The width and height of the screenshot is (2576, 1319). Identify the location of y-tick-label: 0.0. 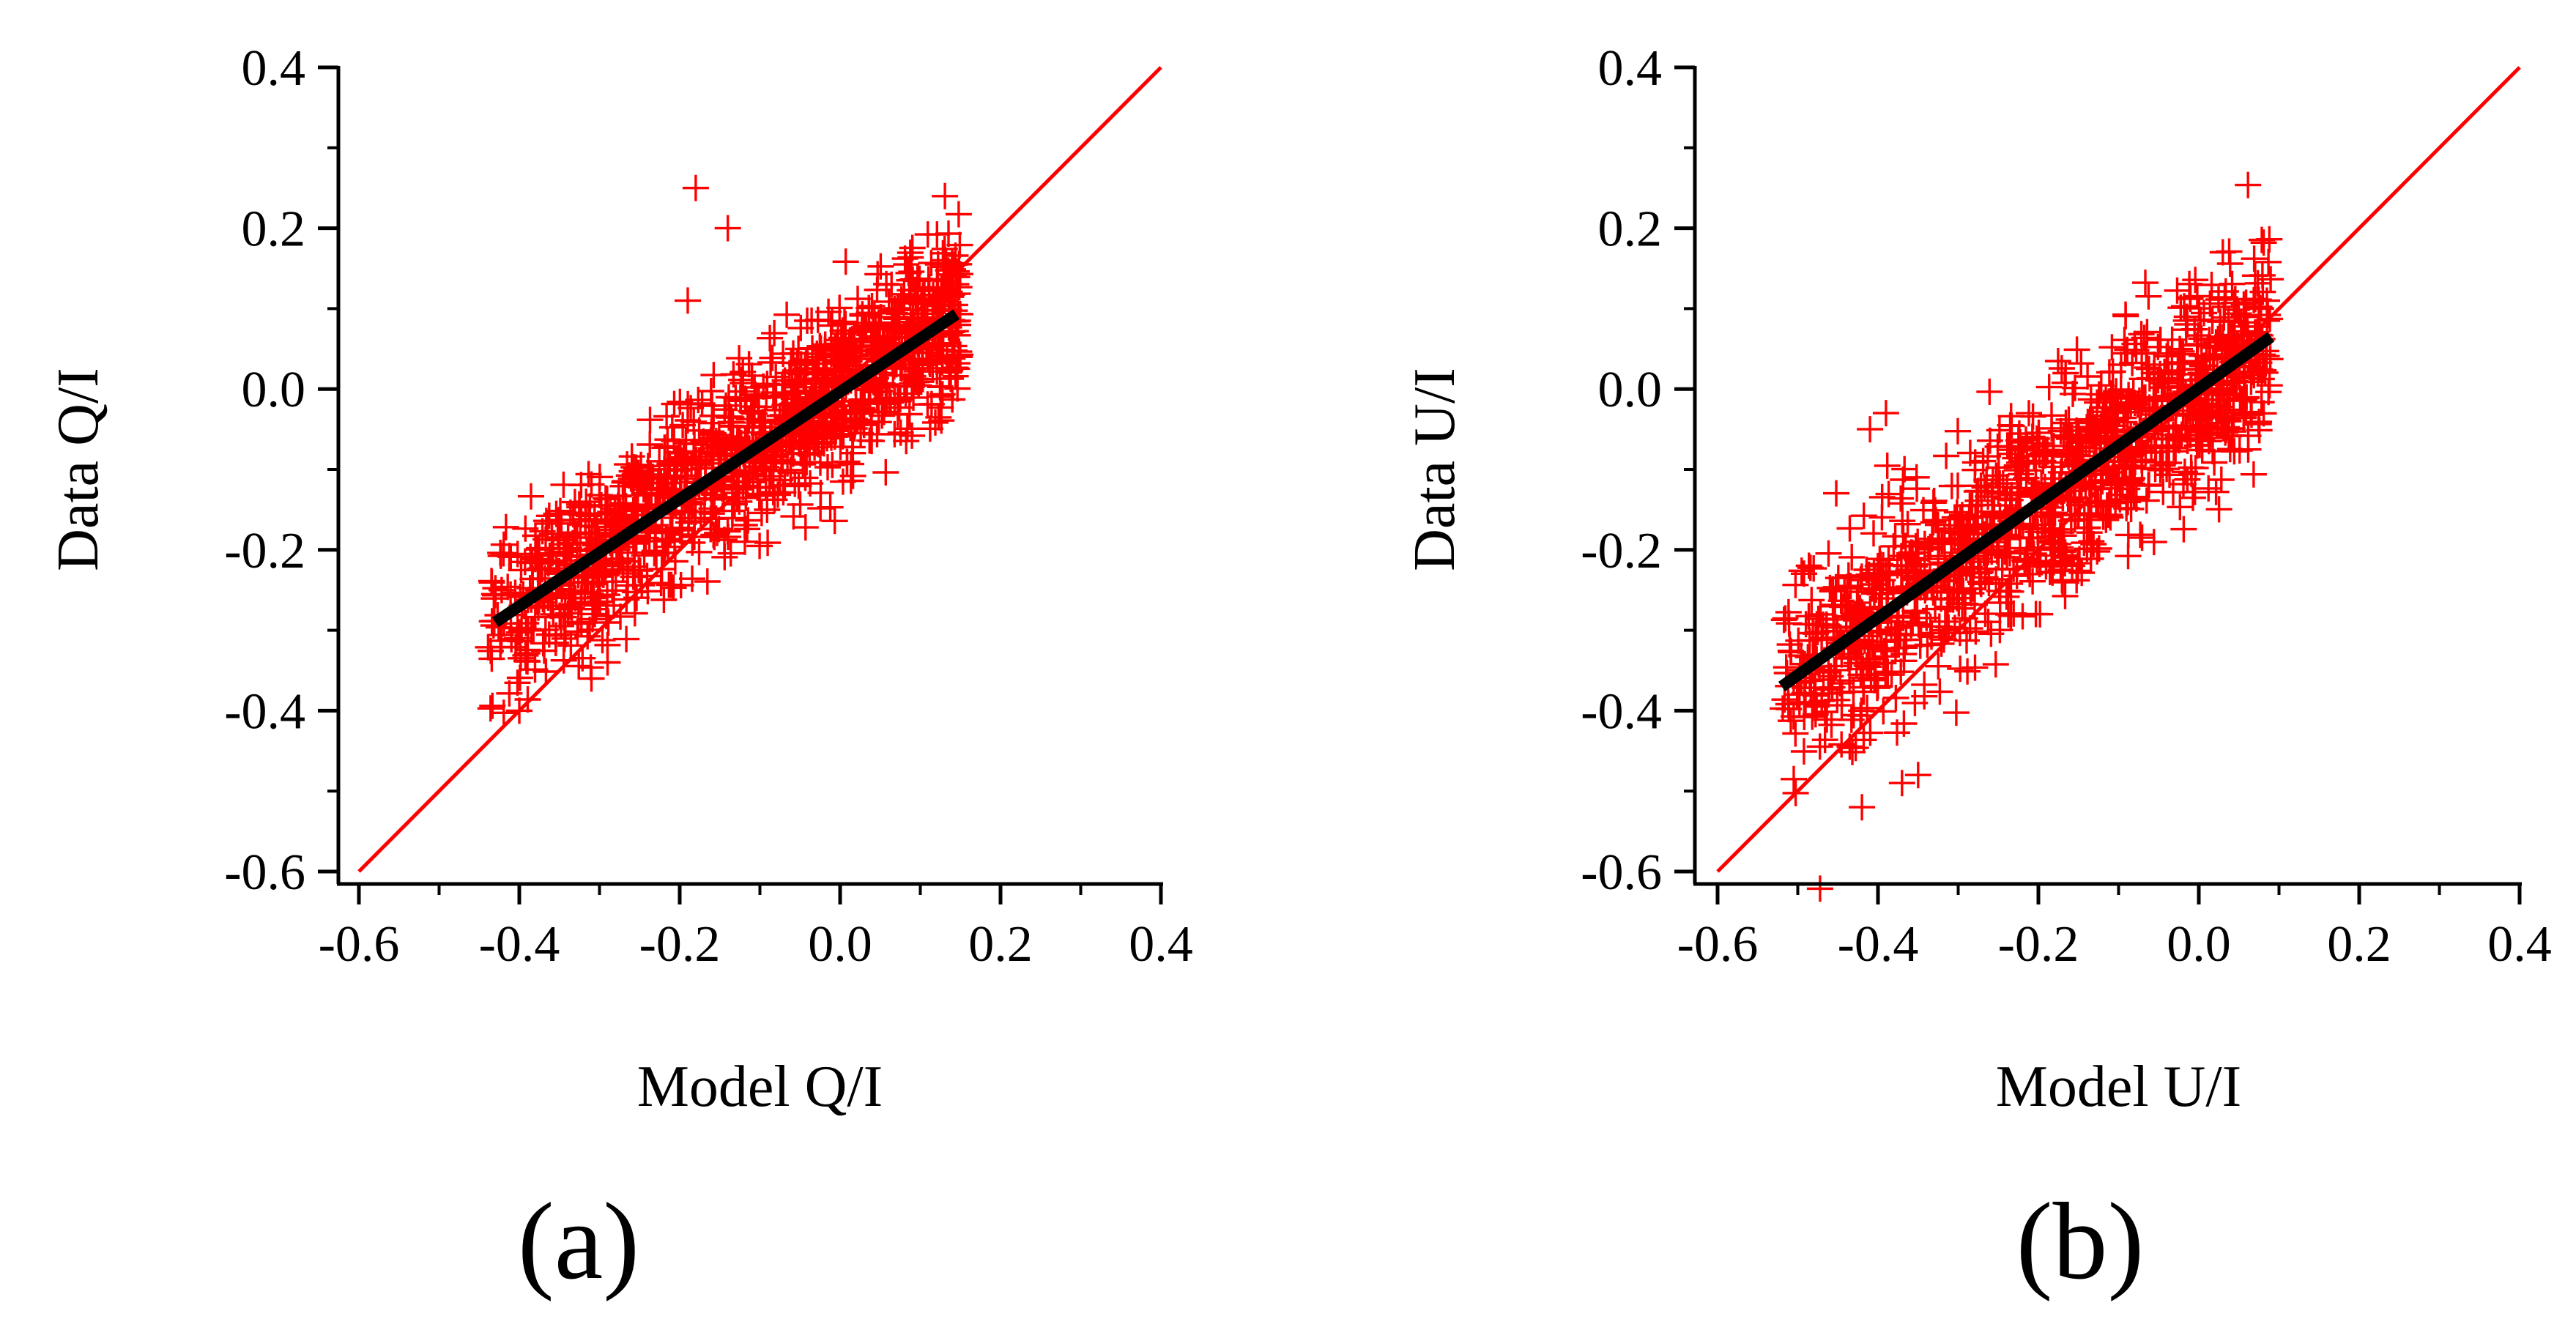
(1630, 390).